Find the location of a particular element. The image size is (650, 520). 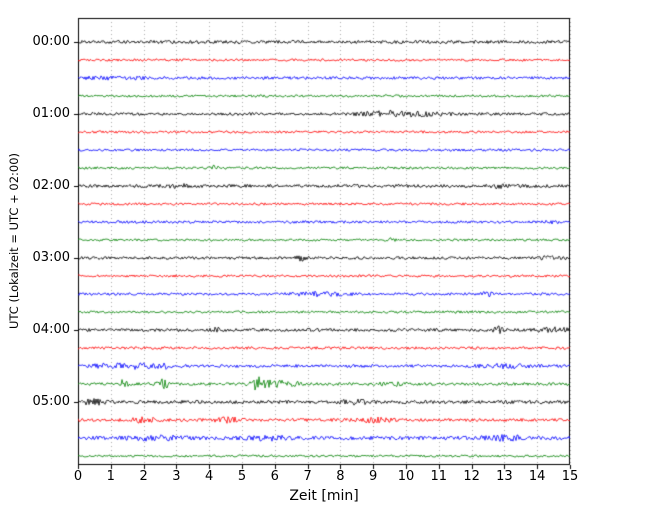

x-tick-label: 10 is located at coordinates (406, 476).